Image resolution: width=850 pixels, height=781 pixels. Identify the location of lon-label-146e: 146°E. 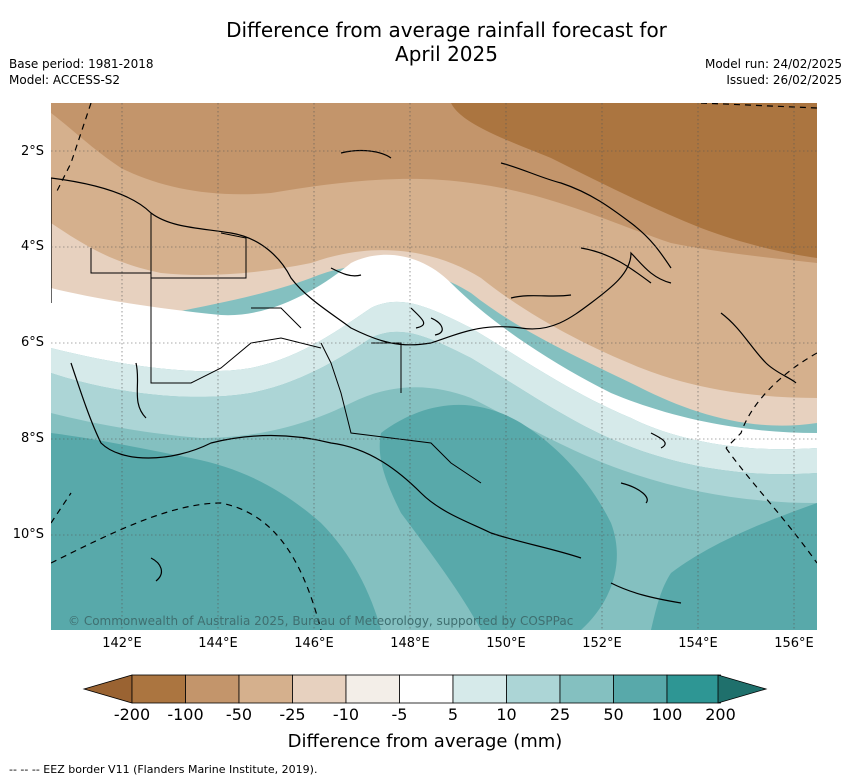
(314, 643).